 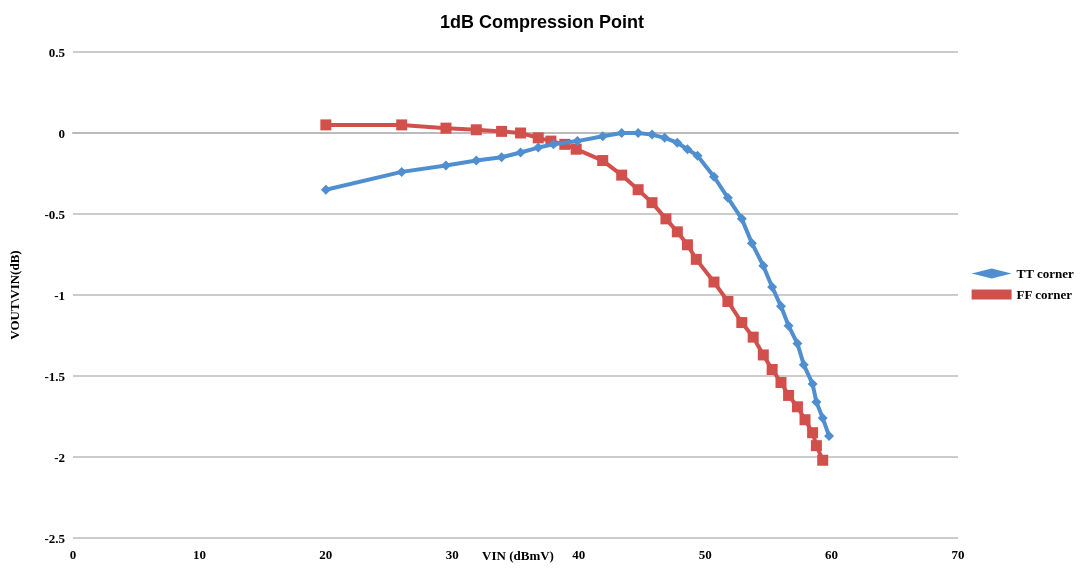 I want to click on x-tick-label: 0, so click(x=73, y=554).